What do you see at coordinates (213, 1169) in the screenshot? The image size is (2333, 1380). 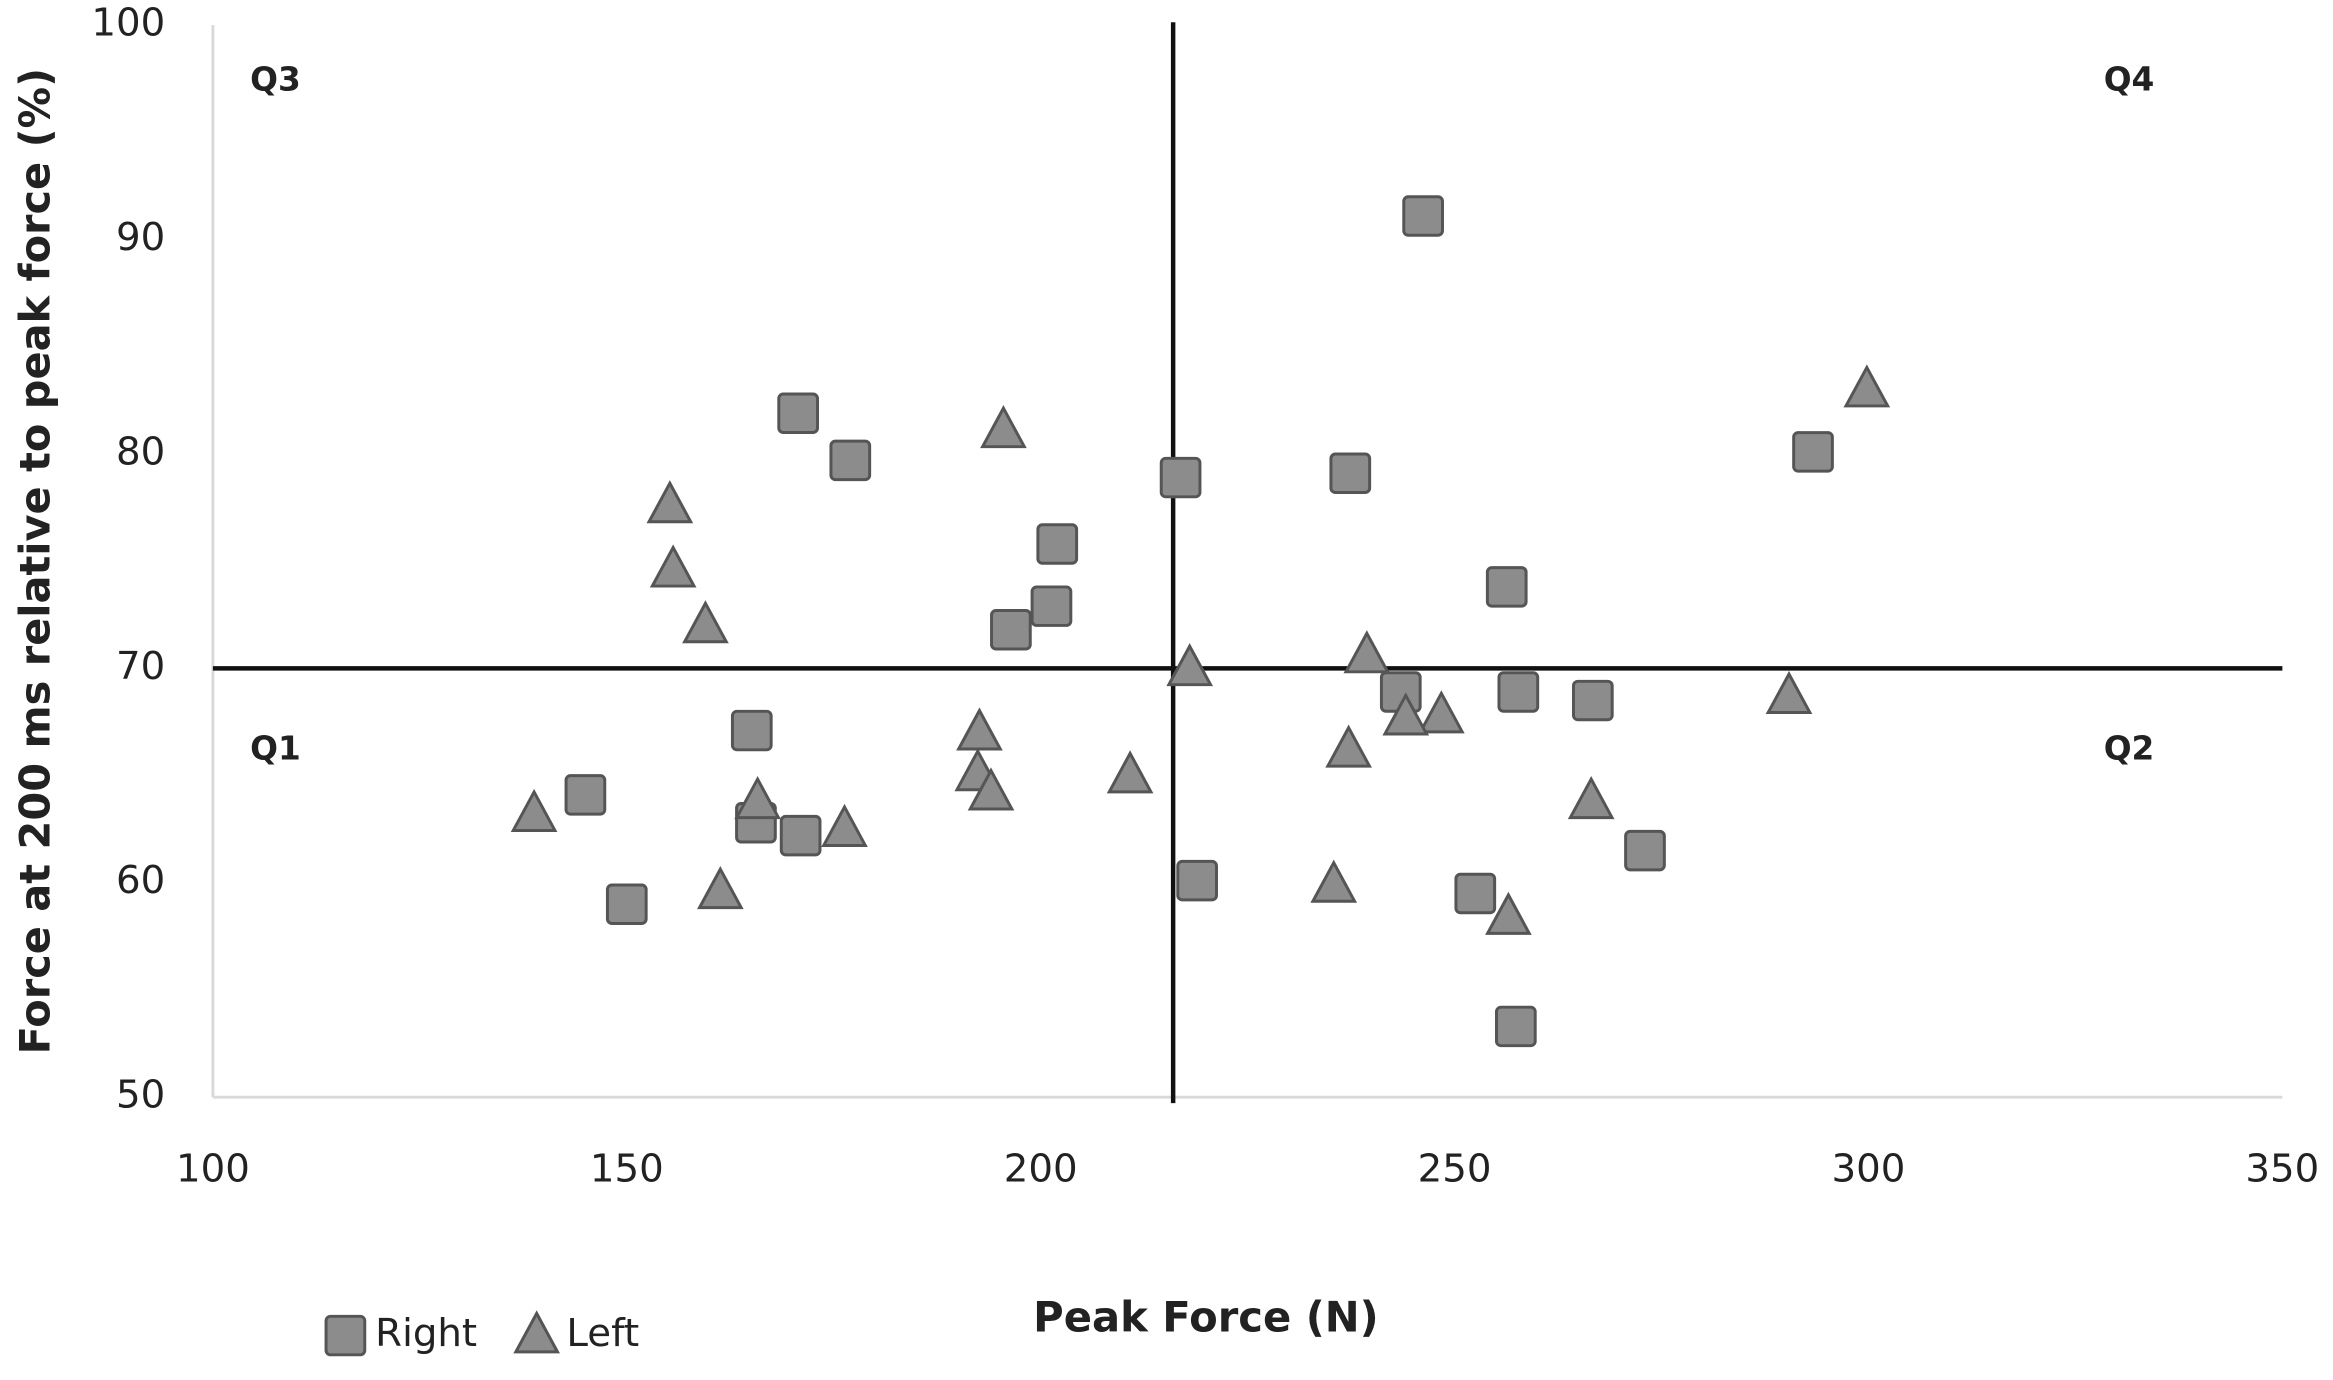 I see `x-tick-label: 100` at bounding box center [213, 1169].